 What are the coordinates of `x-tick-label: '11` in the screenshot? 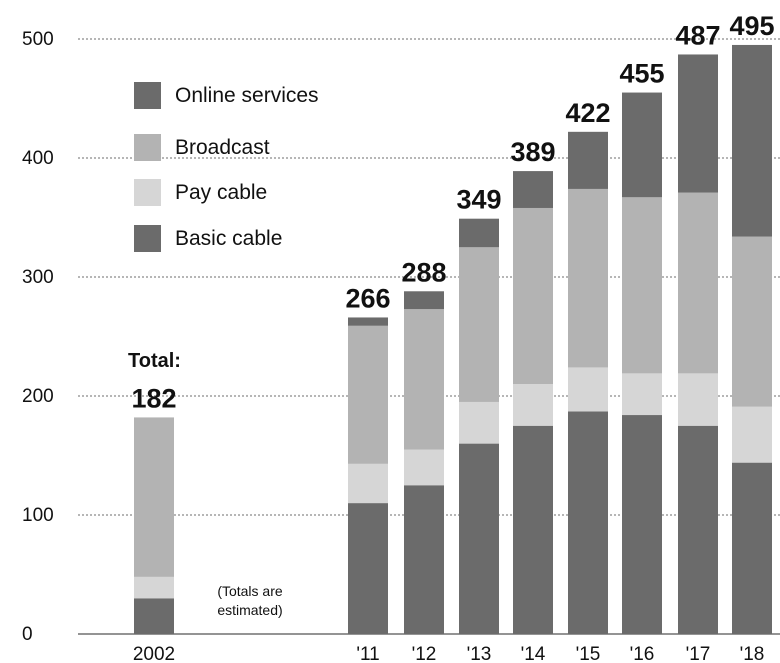 It's located at (367, 653).